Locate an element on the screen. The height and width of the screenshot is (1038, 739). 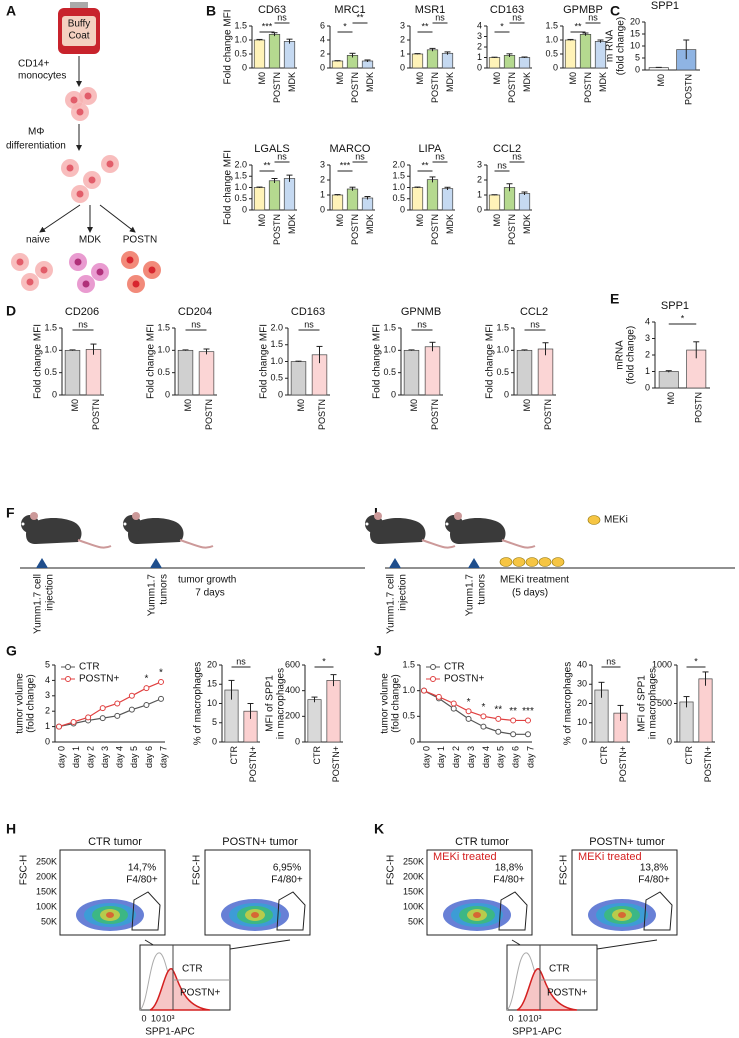
timeline-label: injection is located at coordinates (403, 592).